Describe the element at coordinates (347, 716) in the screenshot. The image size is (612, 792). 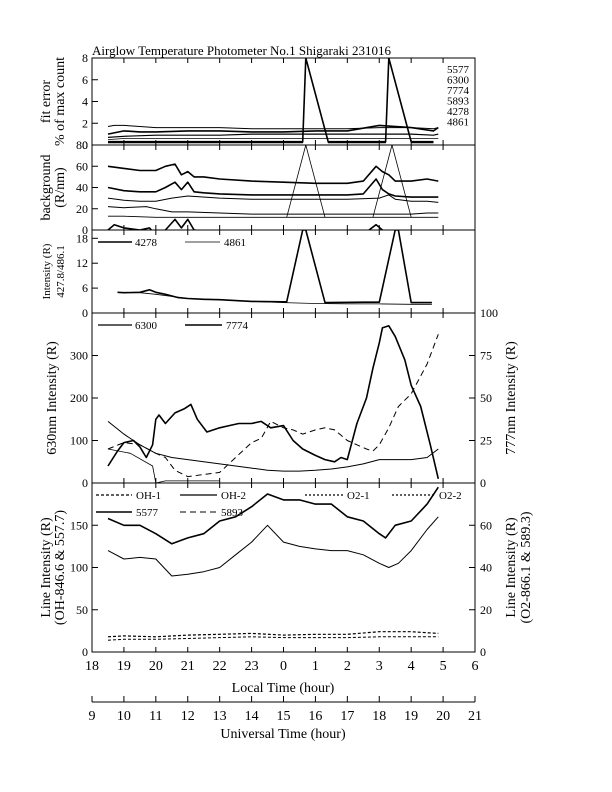
I see `ut-tick-label: 17` at that location.